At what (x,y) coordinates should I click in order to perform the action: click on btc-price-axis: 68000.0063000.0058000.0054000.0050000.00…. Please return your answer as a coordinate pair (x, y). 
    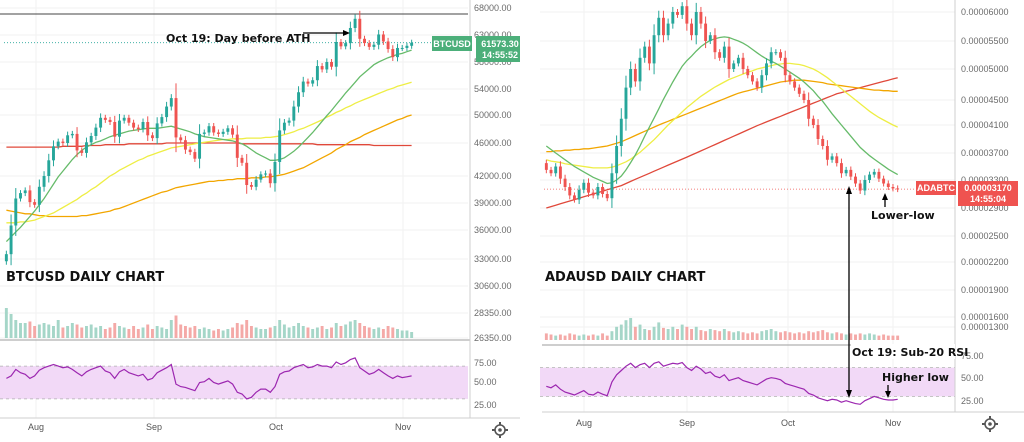
    Looking at the image, I should click on (493, 173).